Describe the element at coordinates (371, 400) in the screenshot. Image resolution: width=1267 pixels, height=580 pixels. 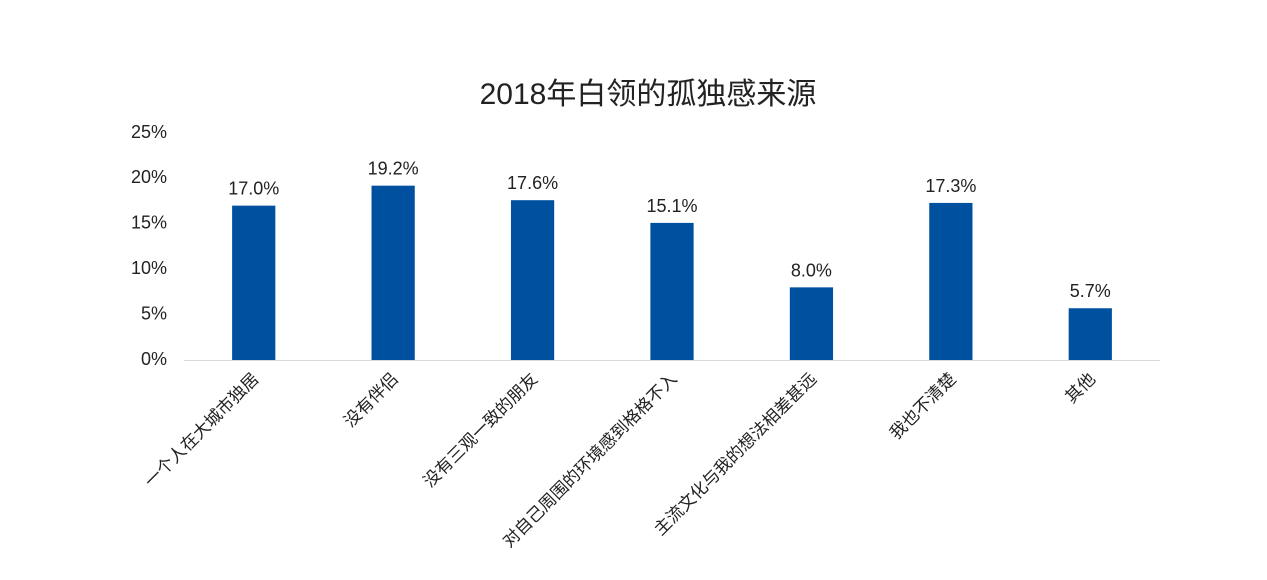
I see `x-tick-label: 没有伴侣` at that location.